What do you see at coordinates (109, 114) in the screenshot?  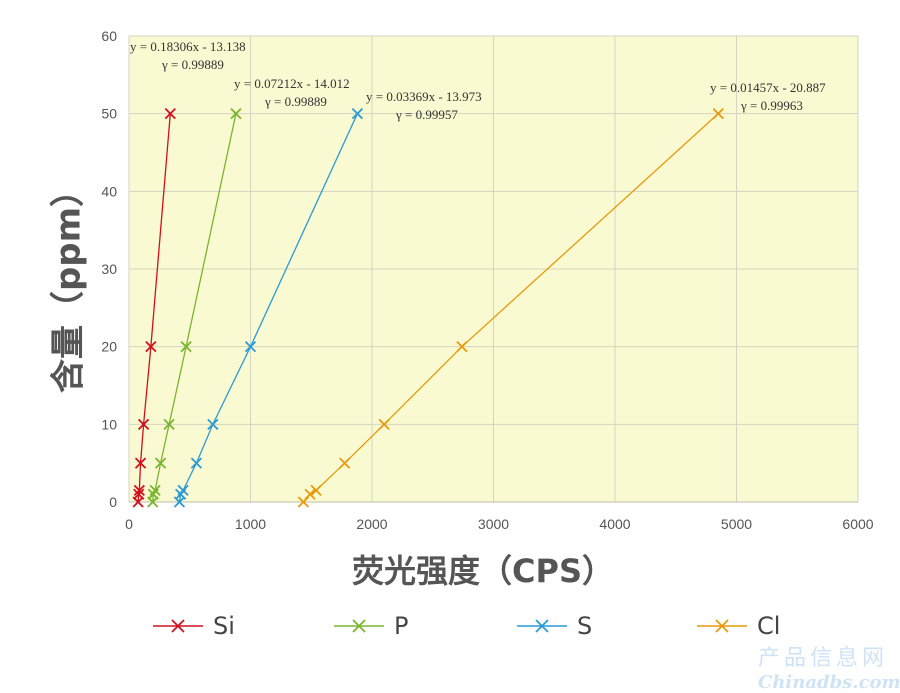 I see `y-tick-label: 50` at bounding box center [109, 114].